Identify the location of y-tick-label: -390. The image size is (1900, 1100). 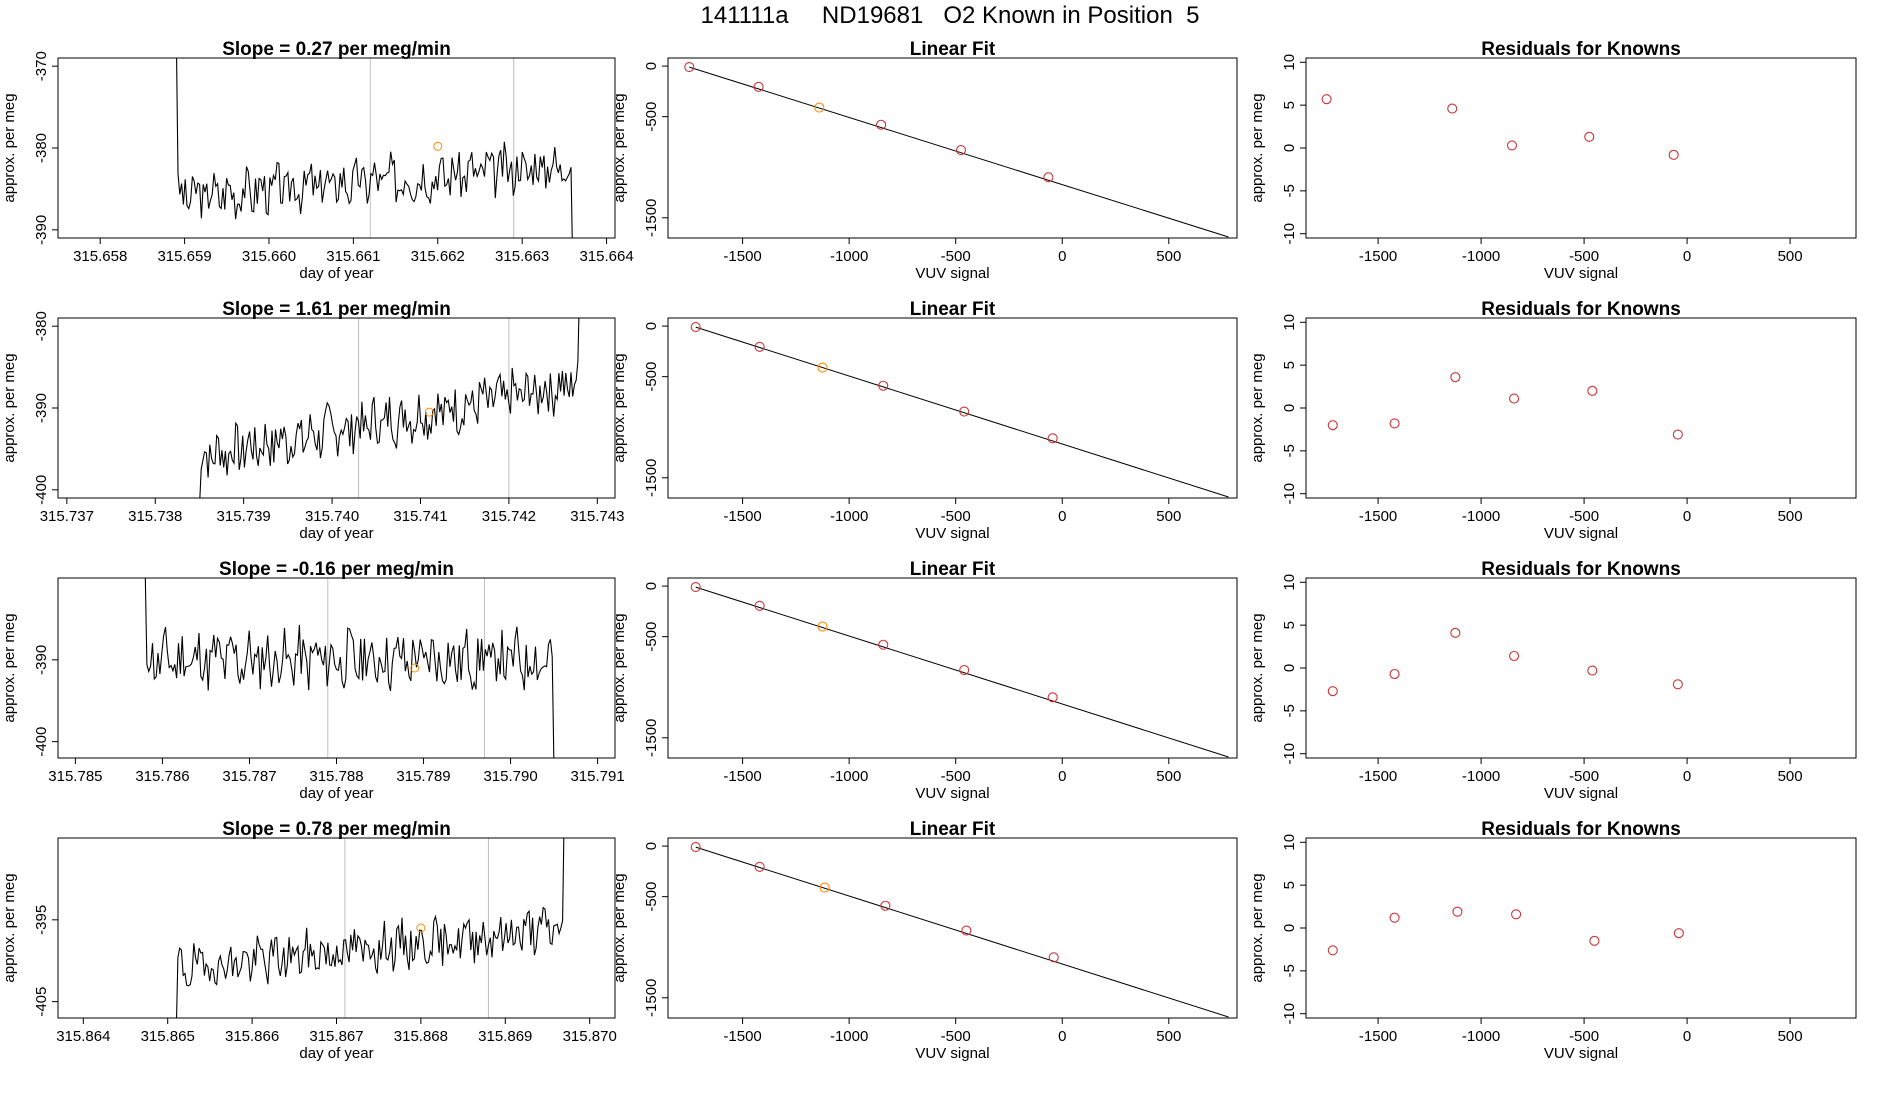
(41, 408).